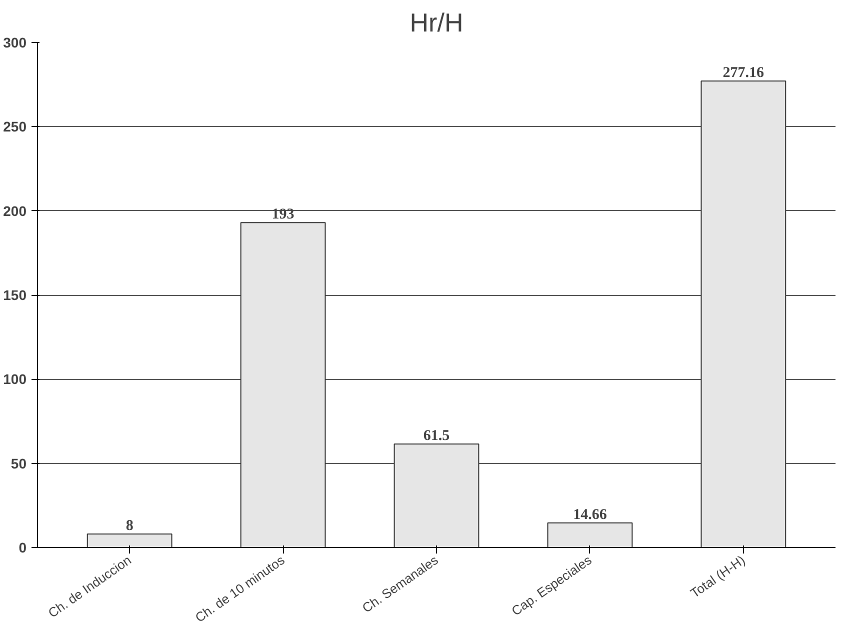 The height and width of the screenshot is (644, 850). What do you see at coordinates (22, 548) in the screenshot?
I see `y-tick-label: 0` at bounding box center [22, 548].